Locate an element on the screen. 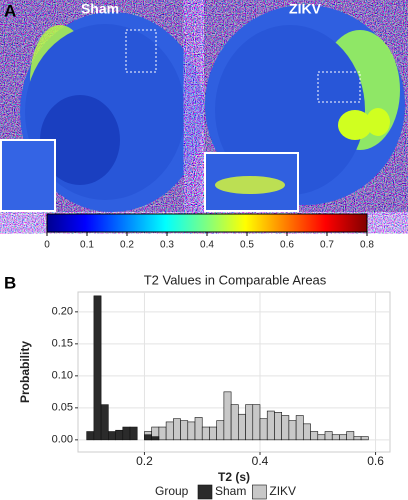 The width and height of the screenshot is (408, 500). colorbar-tick-label: 0.7 is located at coordinates (327, 245).